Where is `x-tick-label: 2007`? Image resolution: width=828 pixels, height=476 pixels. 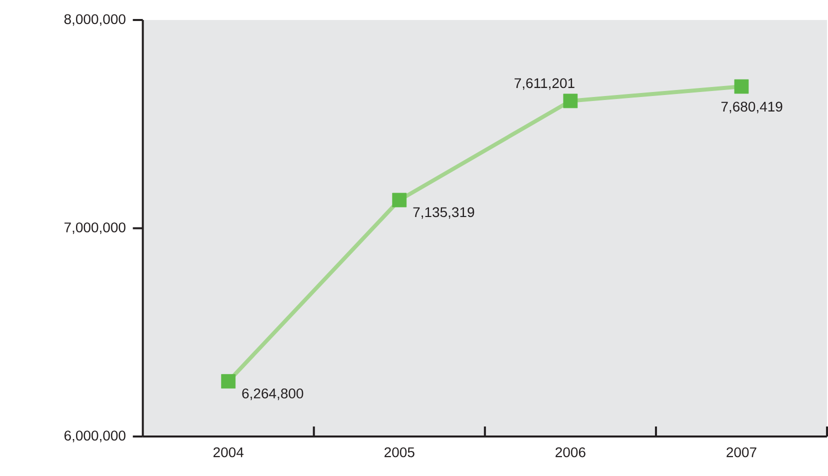 x-tick-label: 2007 is located at coordinates (741, 452).